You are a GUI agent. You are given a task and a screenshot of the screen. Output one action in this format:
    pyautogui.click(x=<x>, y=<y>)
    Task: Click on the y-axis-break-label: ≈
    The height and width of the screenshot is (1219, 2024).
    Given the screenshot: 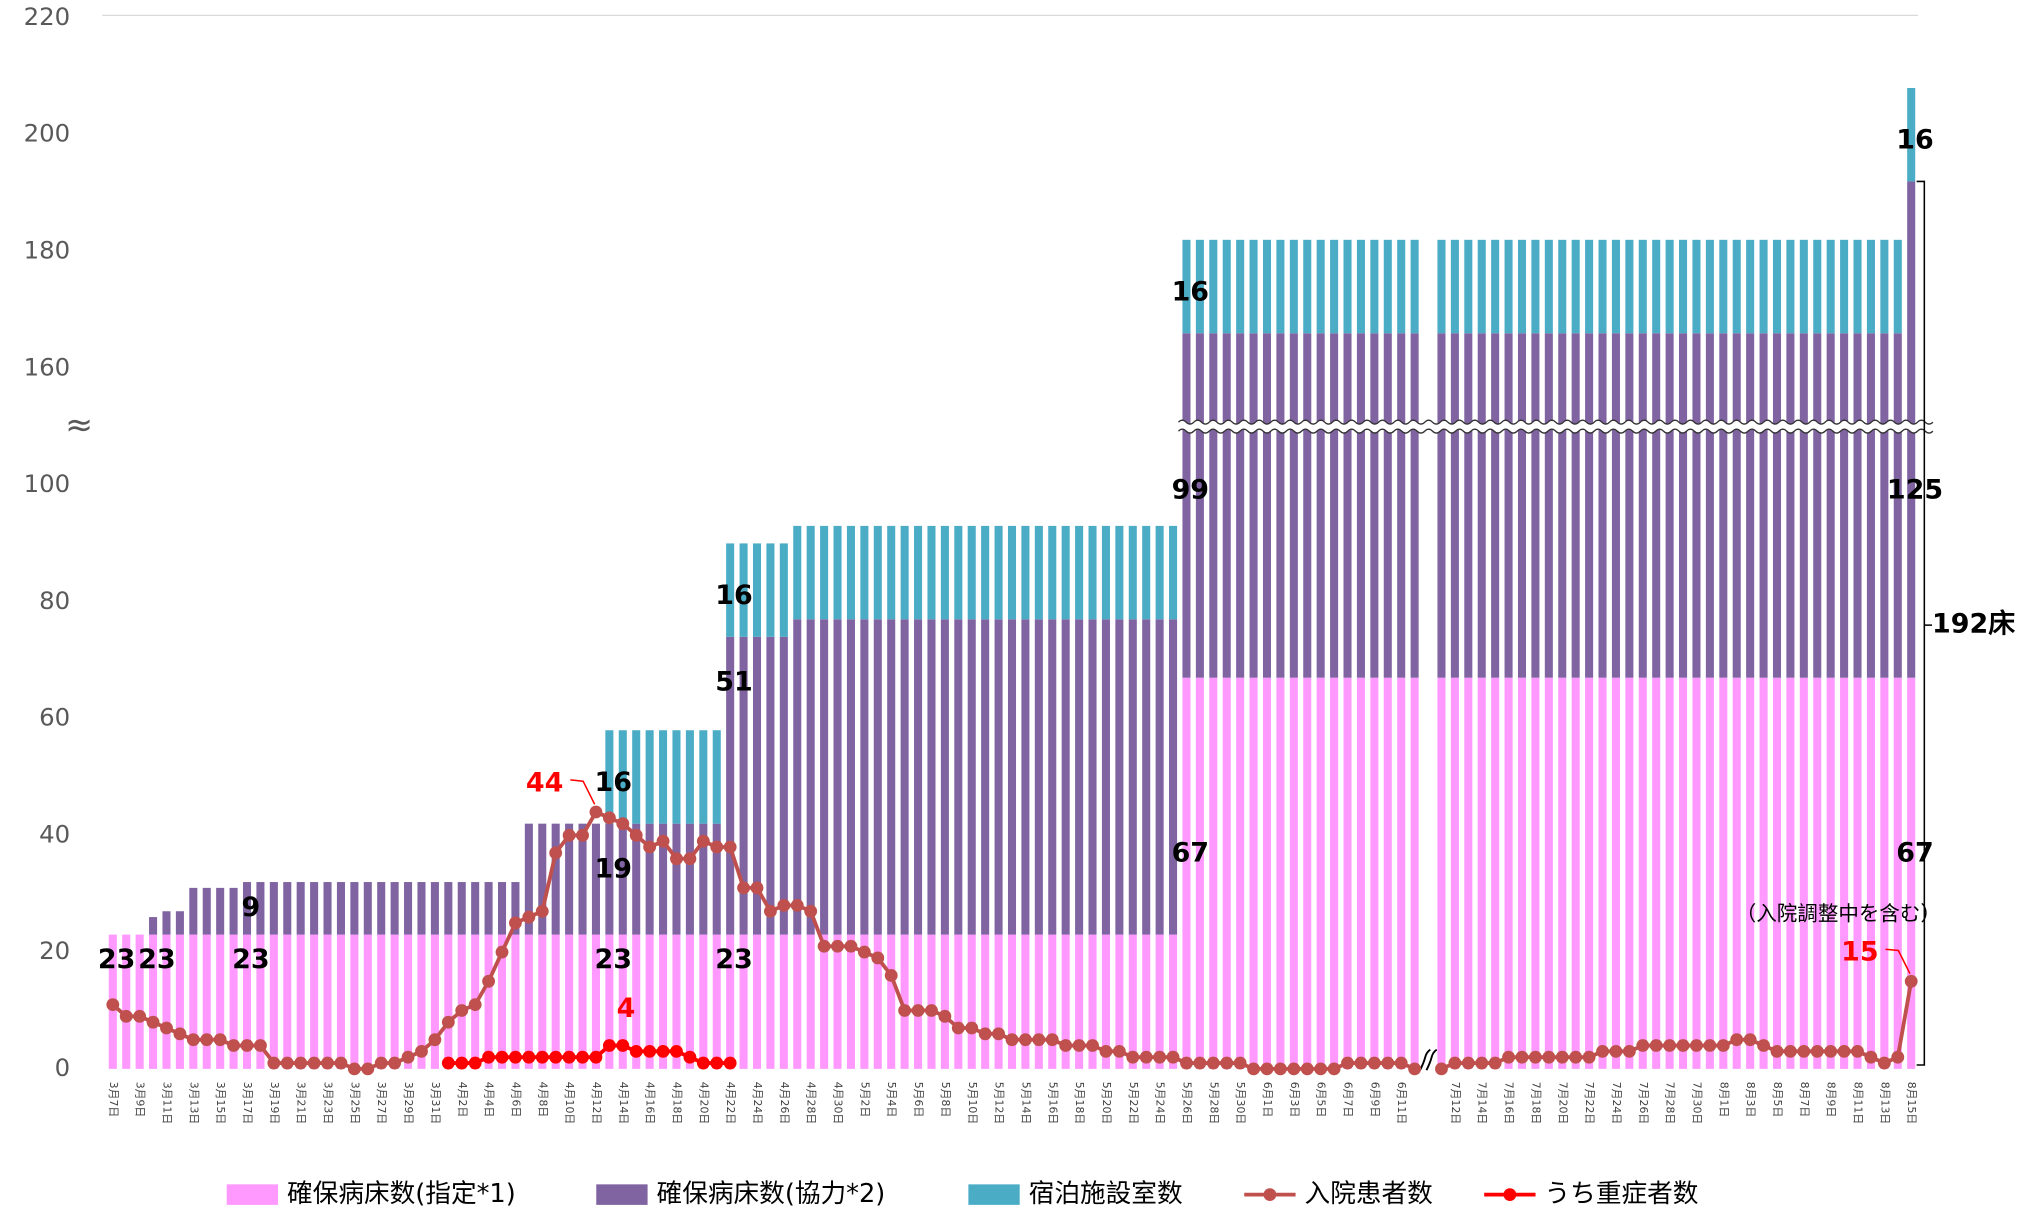 What is the action you would take?
    pyautogui.click(x=79, y=424)
    